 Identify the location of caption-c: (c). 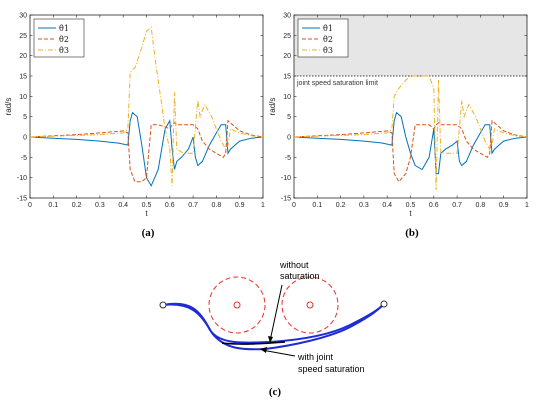
(275, 392).